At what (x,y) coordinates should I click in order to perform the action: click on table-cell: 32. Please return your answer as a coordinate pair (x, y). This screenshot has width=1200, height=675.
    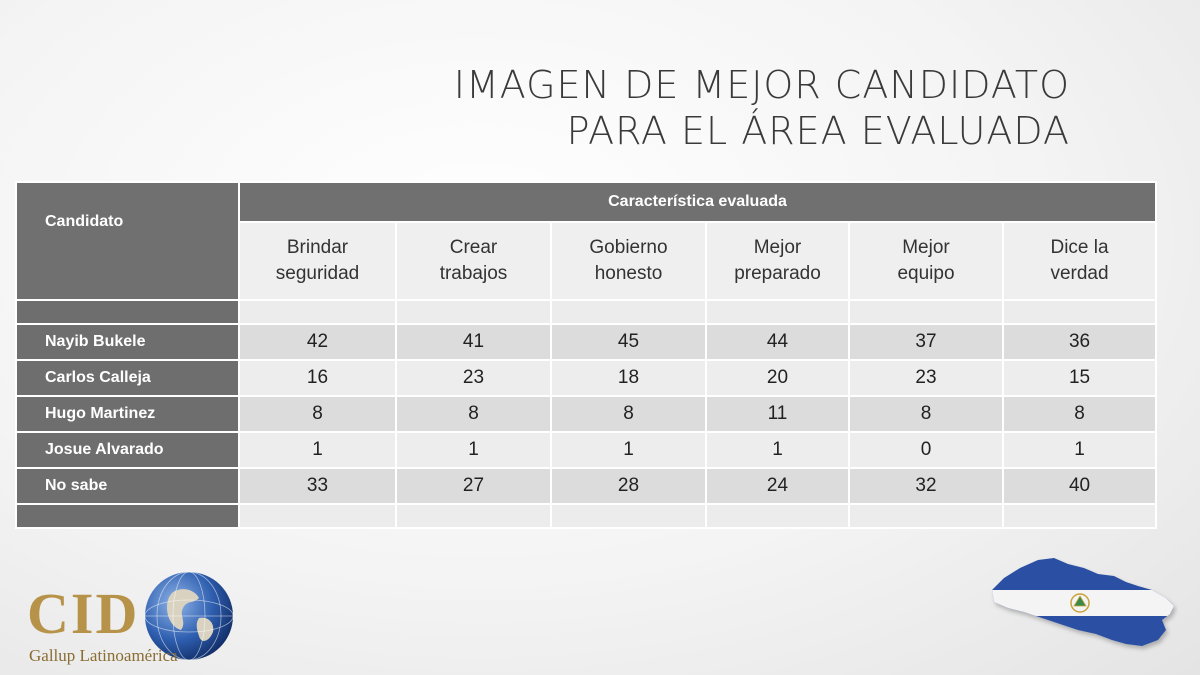
    Looking at the image, I should click on (926, 486).